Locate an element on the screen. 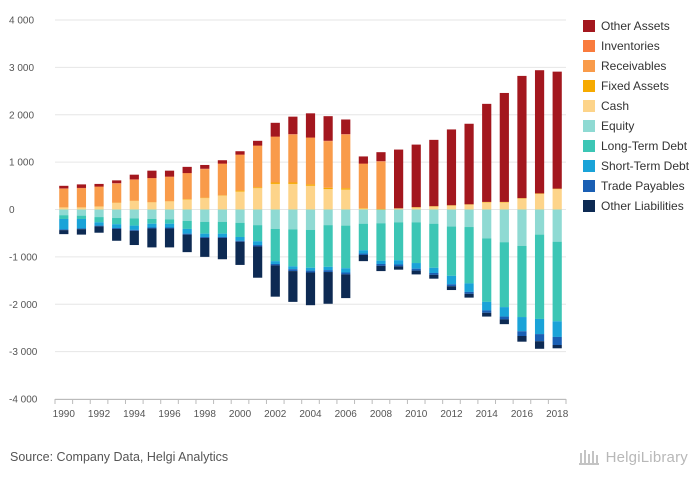  x-tick-label: 2006 is located at coordinates (346, 414).